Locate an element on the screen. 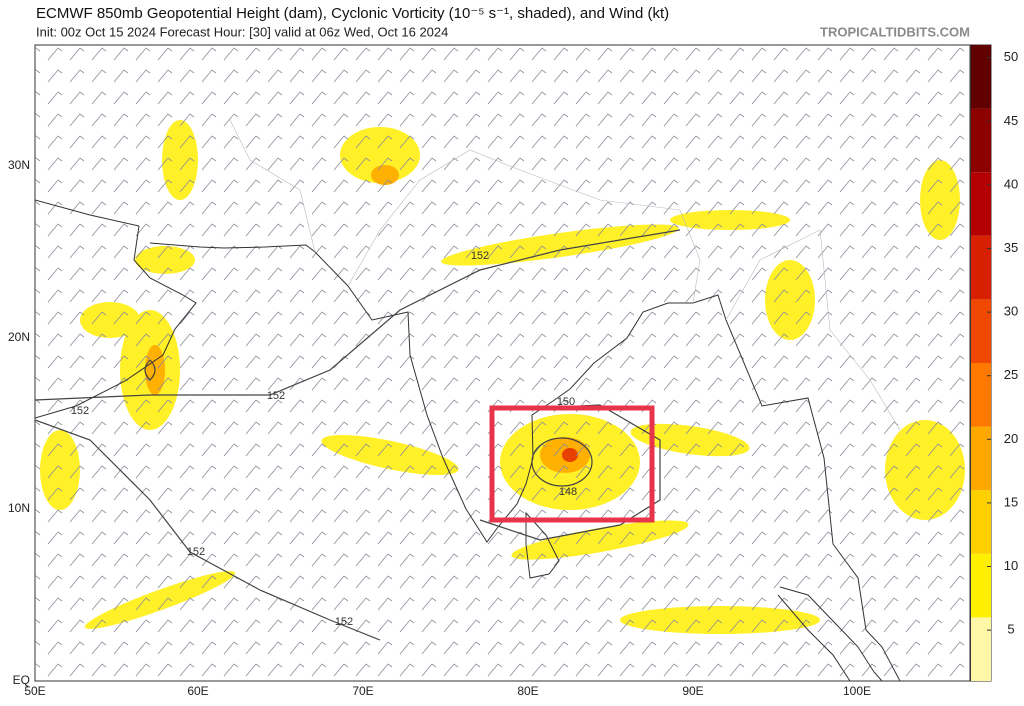 The height and width of the screenshot is (706, 1024). colorbar-label: 15 is located at coordinates (1011, 501).